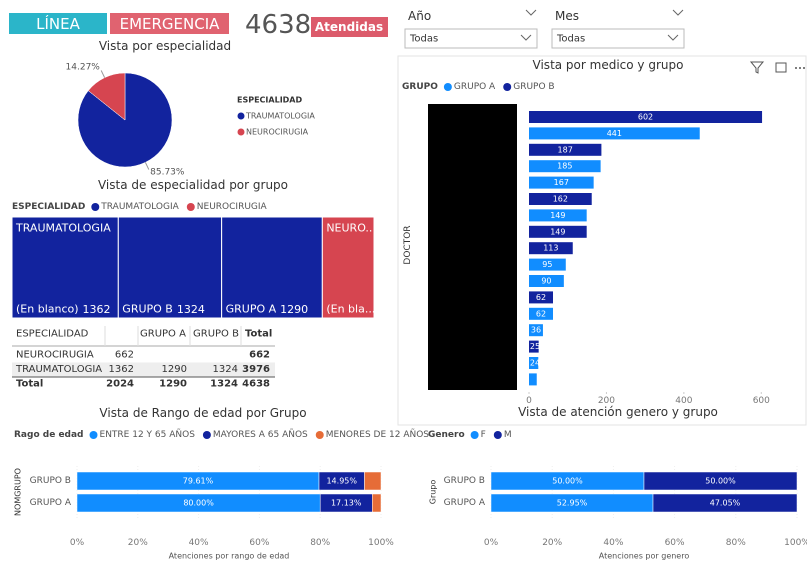 This screenshot has height=563, width=807. What do you see at coordinates (294, 309) in the screenshot?
I see `tile-value: 1290` at bounding box center [294, 309].